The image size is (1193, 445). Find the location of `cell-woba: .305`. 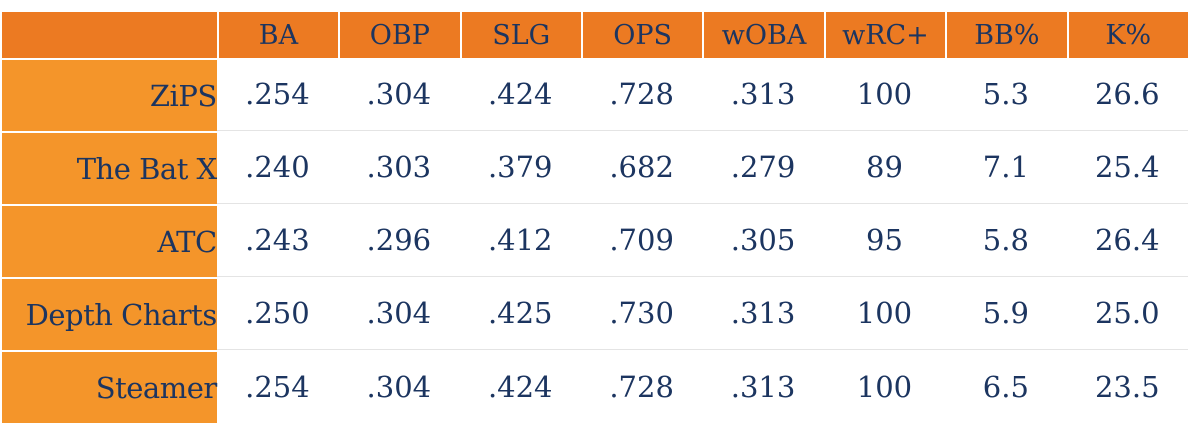

cell-woba: .305 is located at coordinates (763, 240).